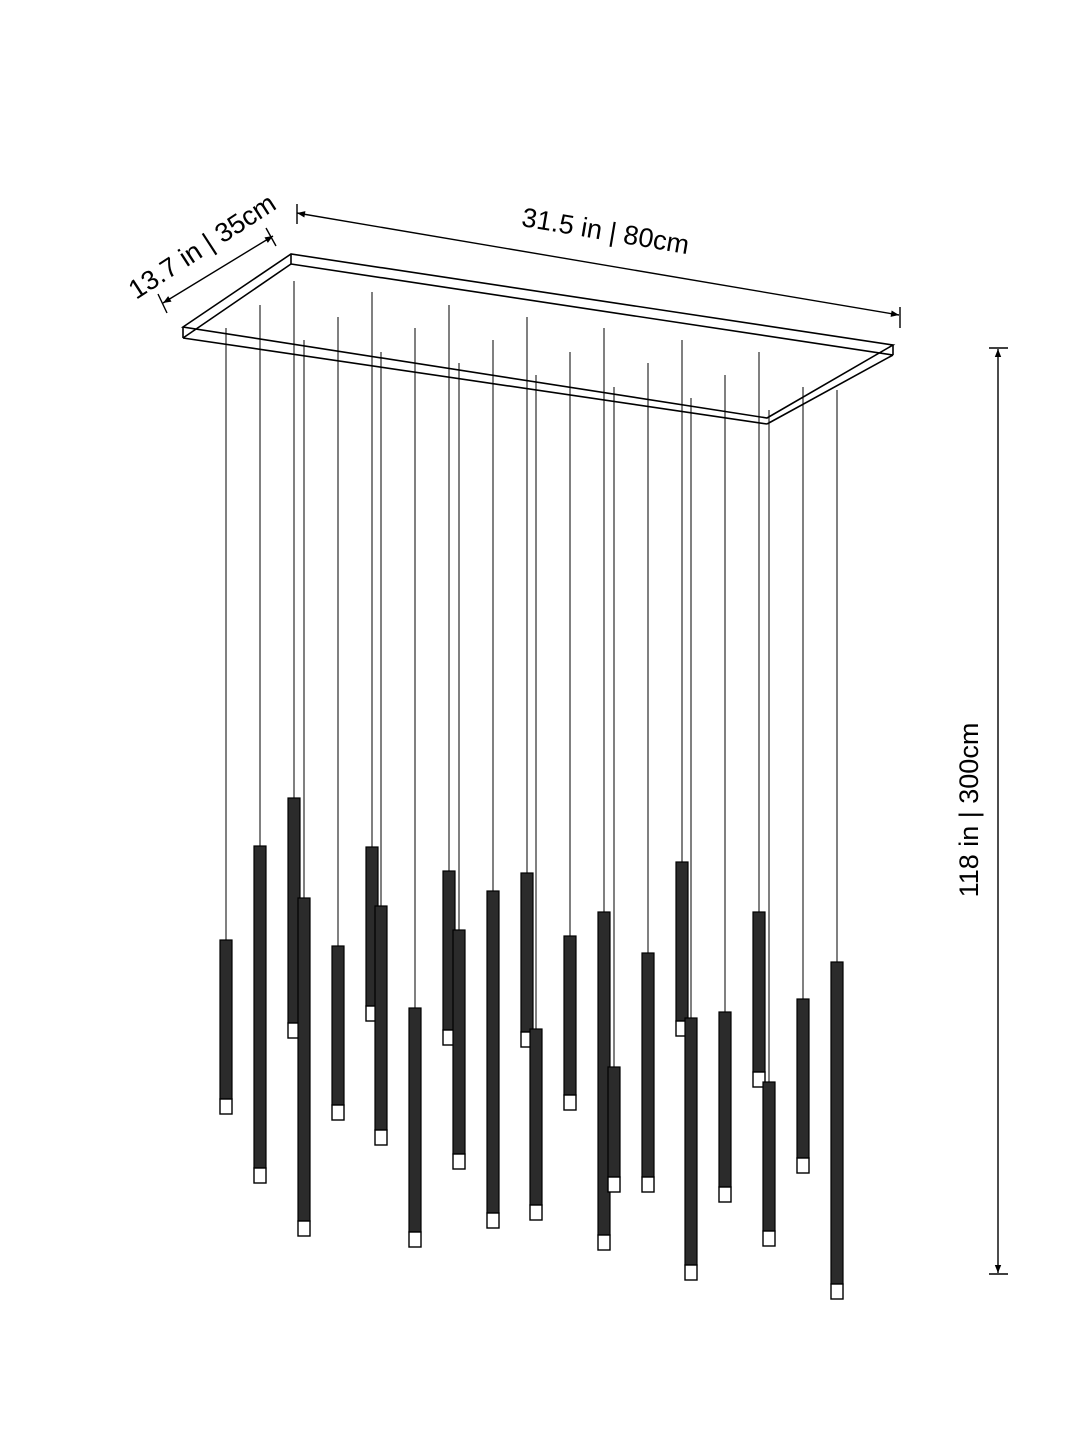 This screenshot has height=1440, width=1080. Describe the element at coordinates (998, 811) in the screenshot. I see `height-dimension` at that location.